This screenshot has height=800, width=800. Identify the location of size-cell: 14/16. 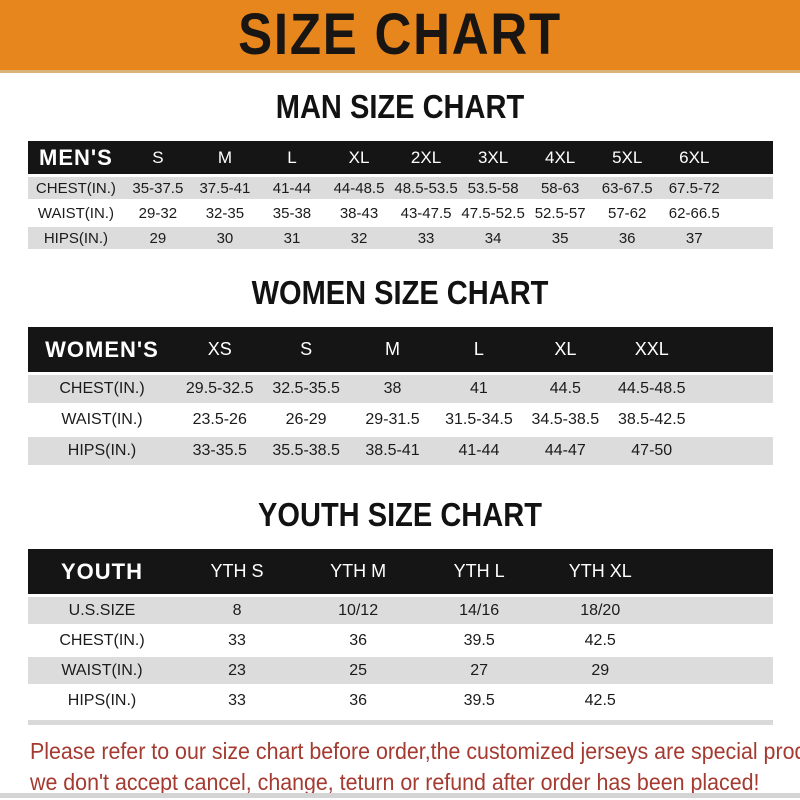
(479, 610).